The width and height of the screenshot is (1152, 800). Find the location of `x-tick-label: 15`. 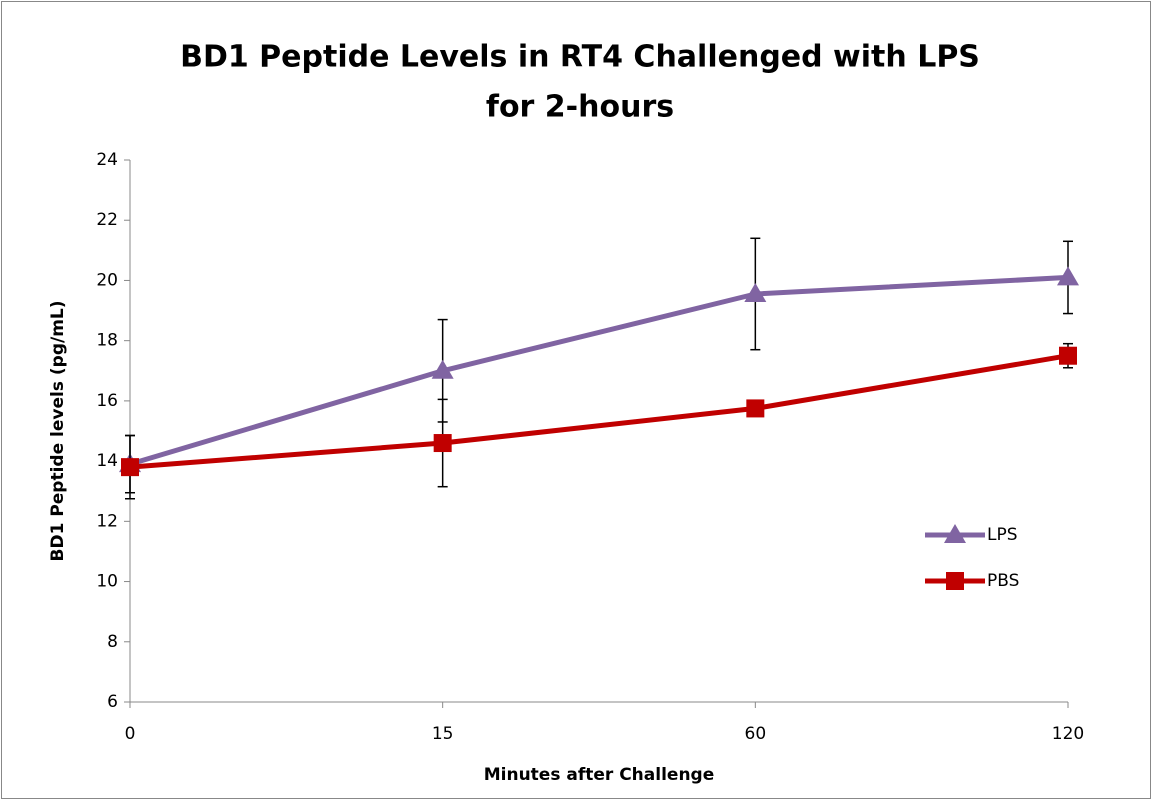

x-tick-label: 15 is located at coordinates (443, 734).